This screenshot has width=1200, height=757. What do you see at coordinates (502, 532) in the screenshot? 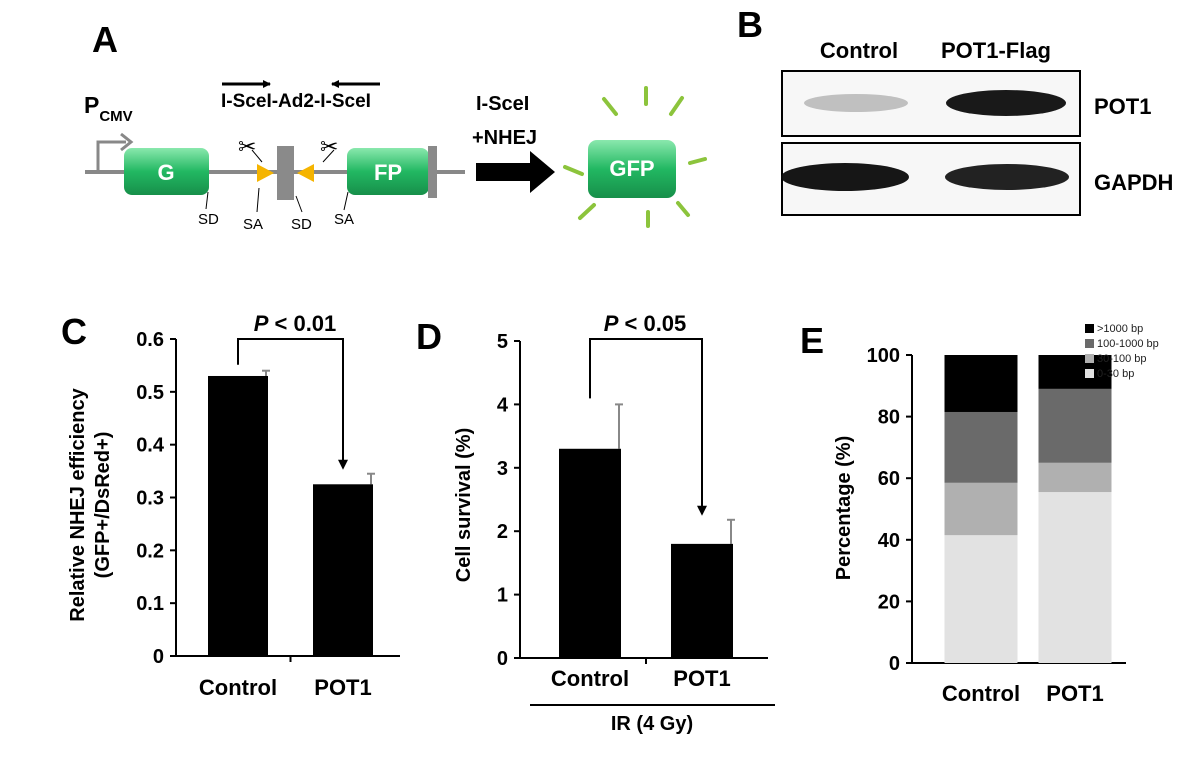
I see `y-tick-label: 2` at bounding box center [502, 532].